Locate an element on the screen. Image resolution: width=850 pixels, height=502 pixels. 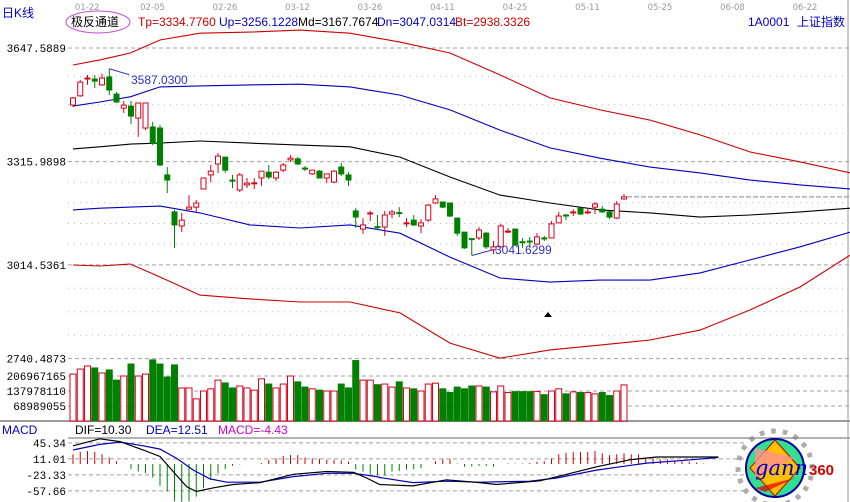
indicator-name: 极反通道 is located at coordinates (95, 22).